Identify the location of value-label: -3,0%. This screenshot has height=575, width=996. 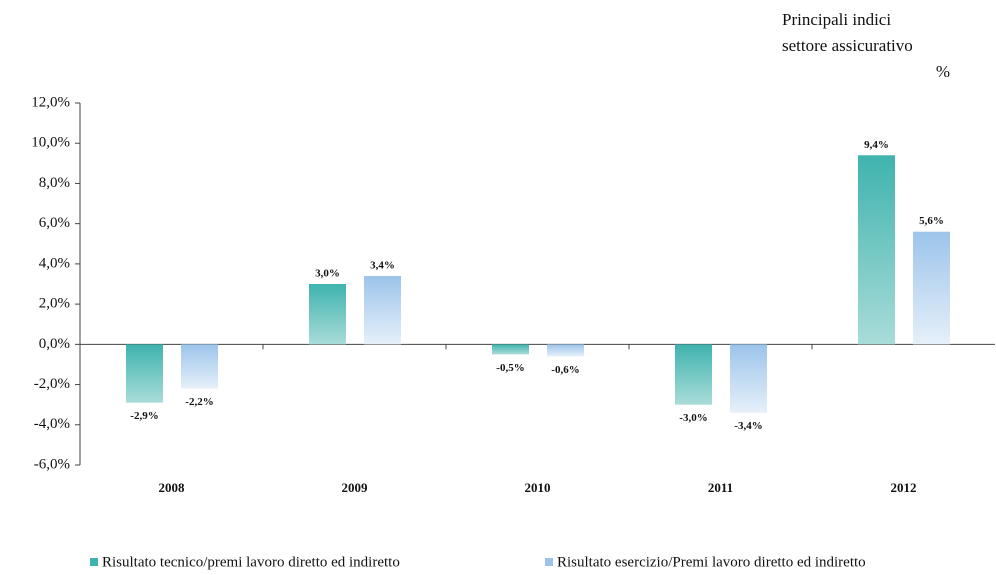
(693, 418).